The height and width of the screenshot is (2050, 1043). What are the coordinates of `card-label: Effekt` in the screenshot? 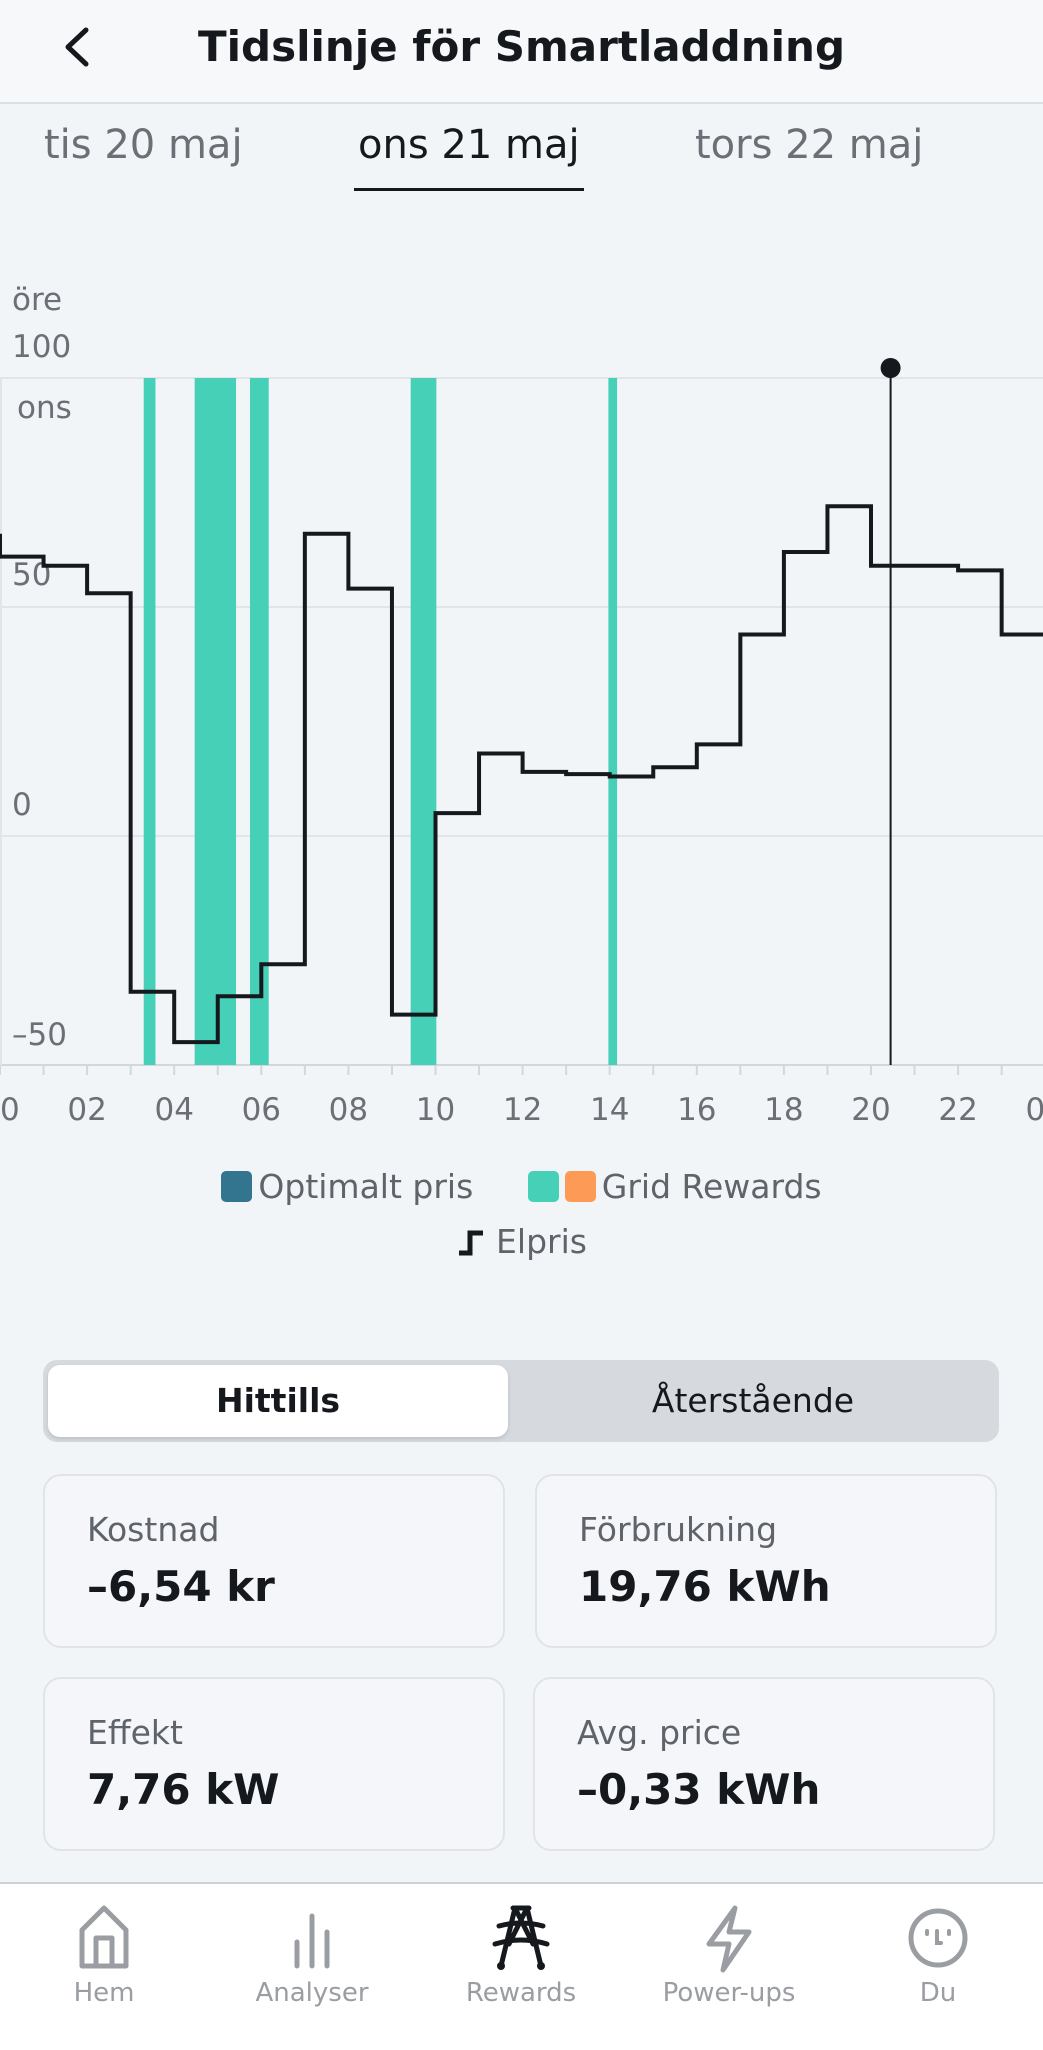 It's located at (135, 1732).